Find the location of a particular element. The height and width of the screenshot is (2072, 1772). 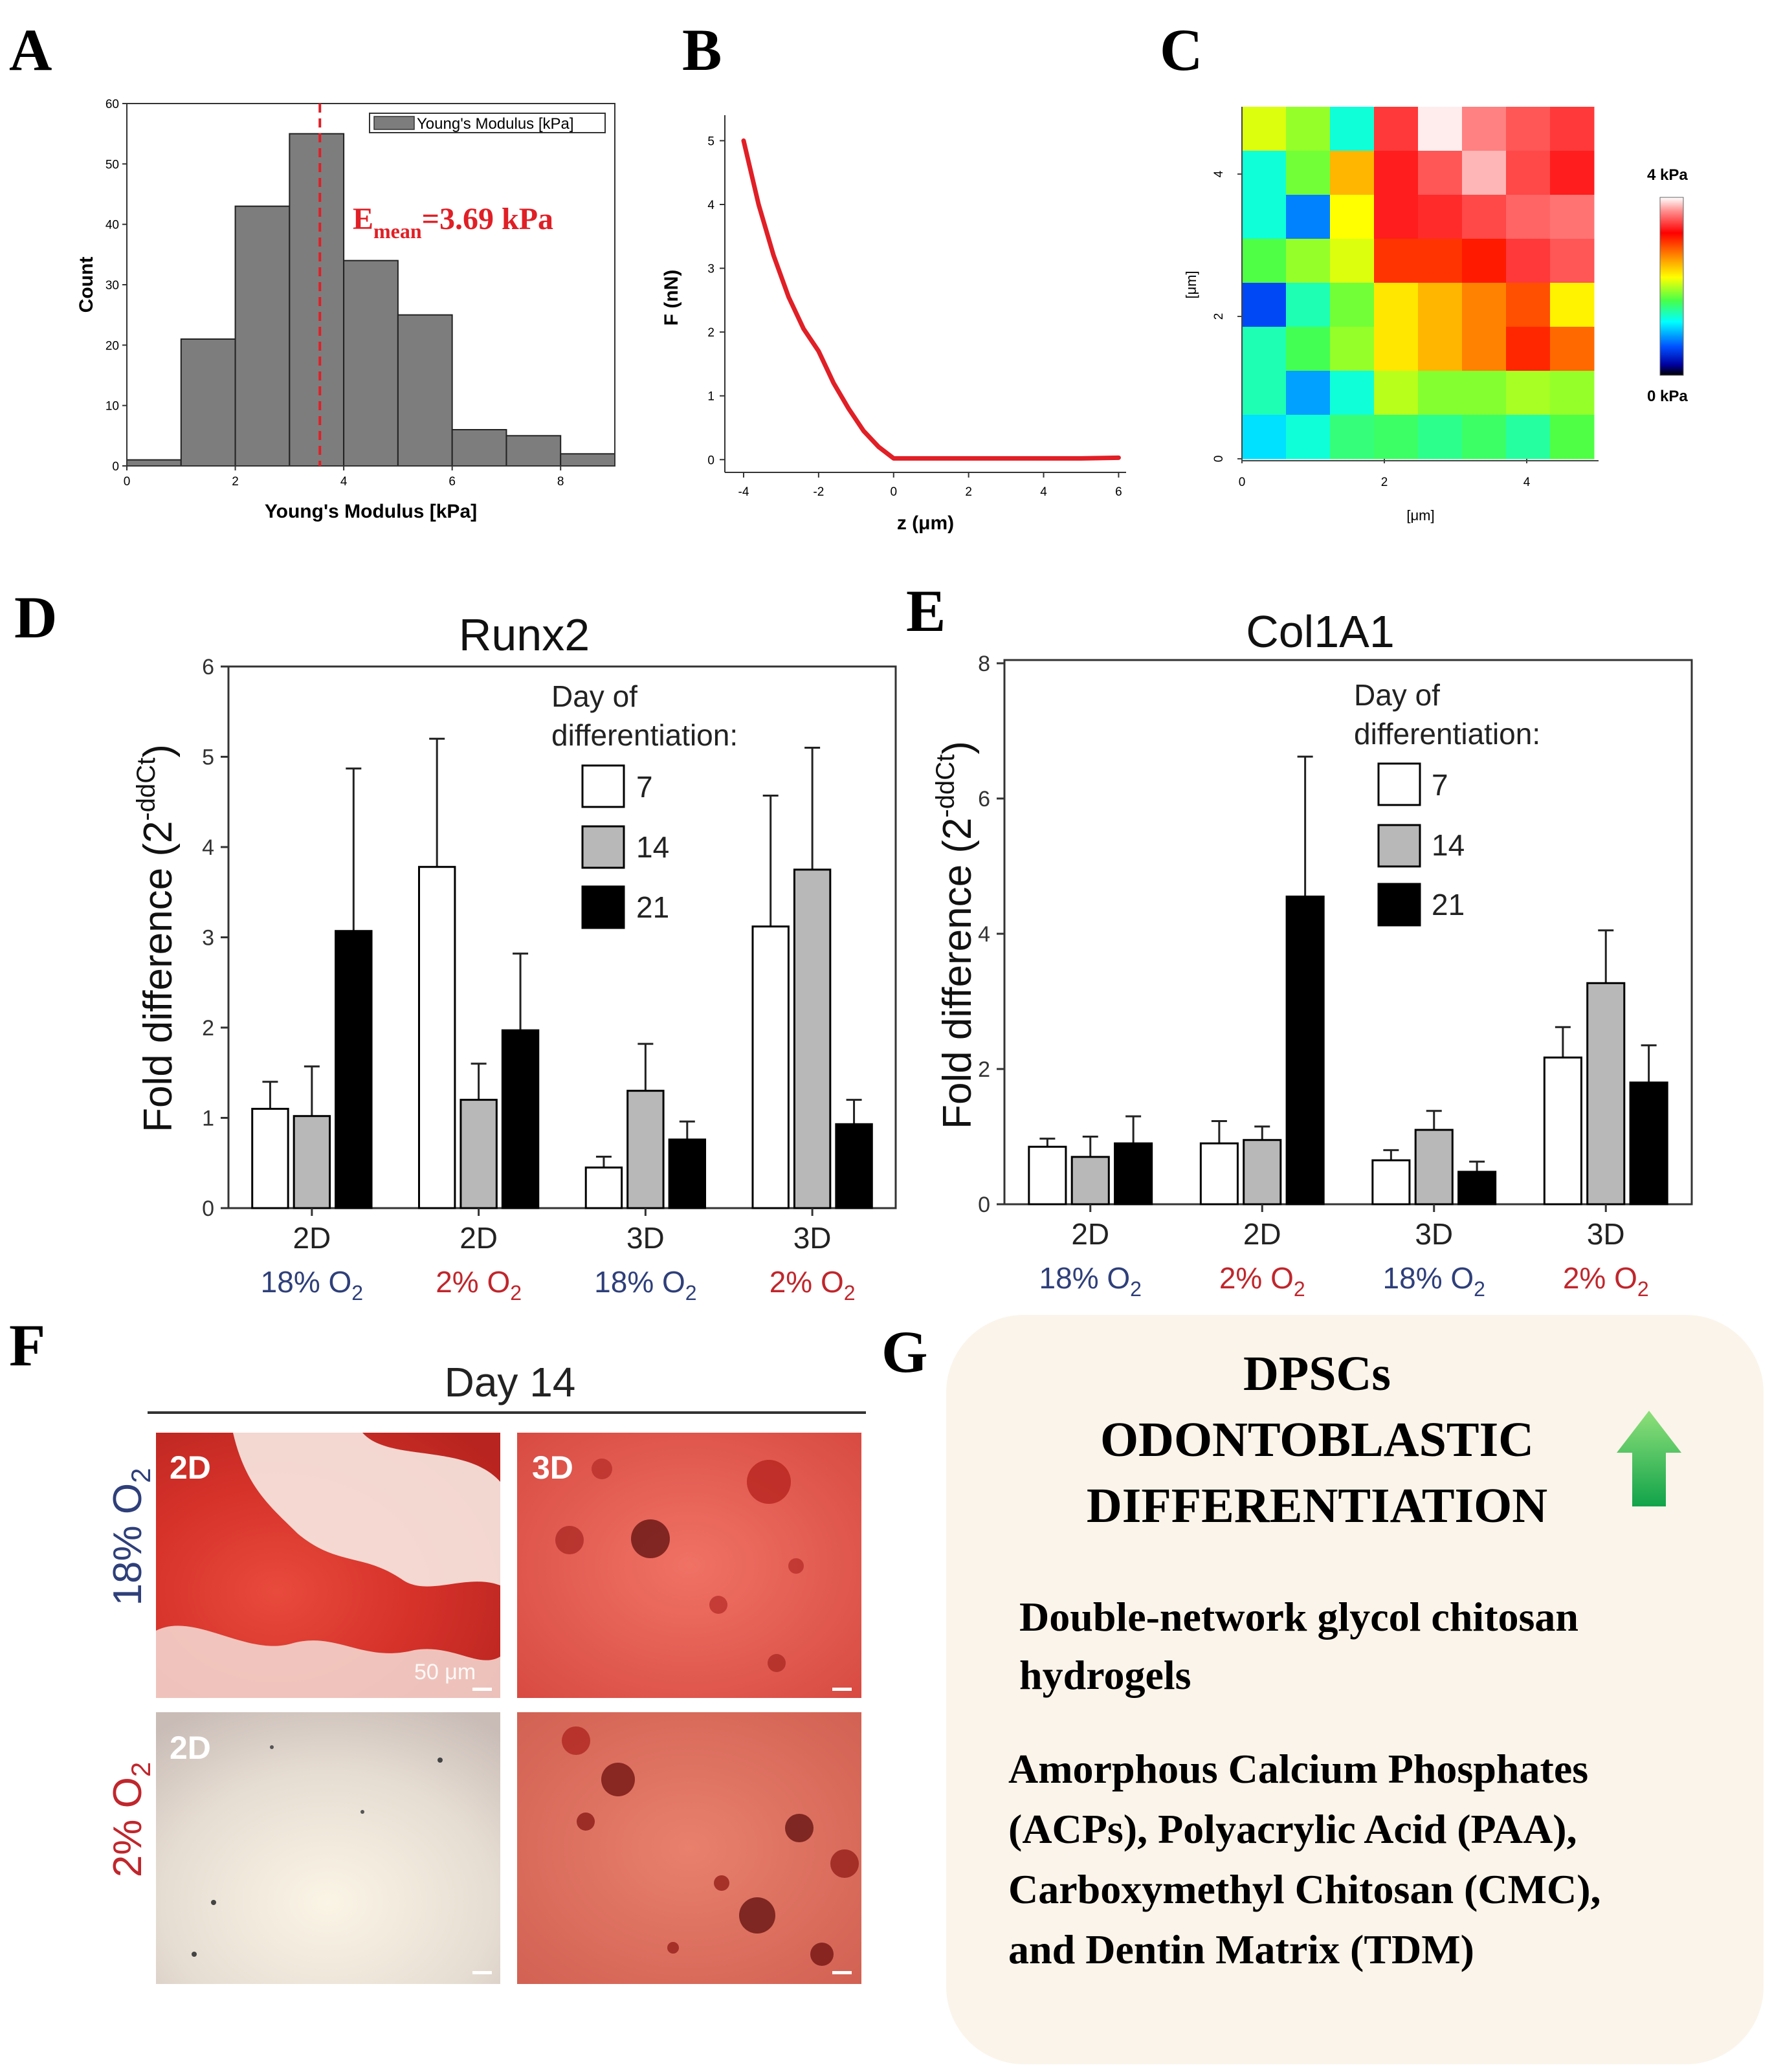

micrograph-3d-18-spheroid is located at coordinates (796, 1566).